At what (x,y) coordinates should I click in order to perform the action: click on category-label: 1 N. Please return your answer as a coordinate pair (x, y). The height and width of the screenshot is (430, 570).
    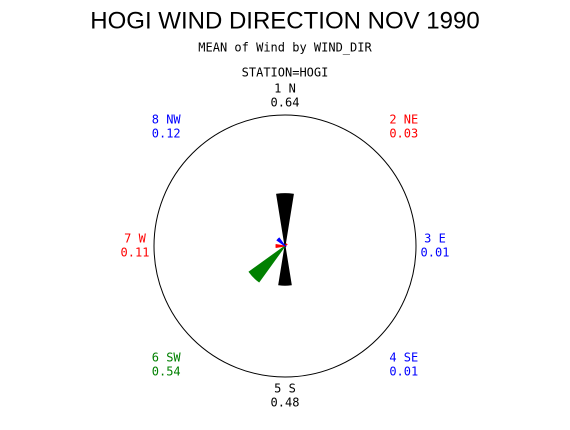
    Looking at the image, I should click on (285, 89).